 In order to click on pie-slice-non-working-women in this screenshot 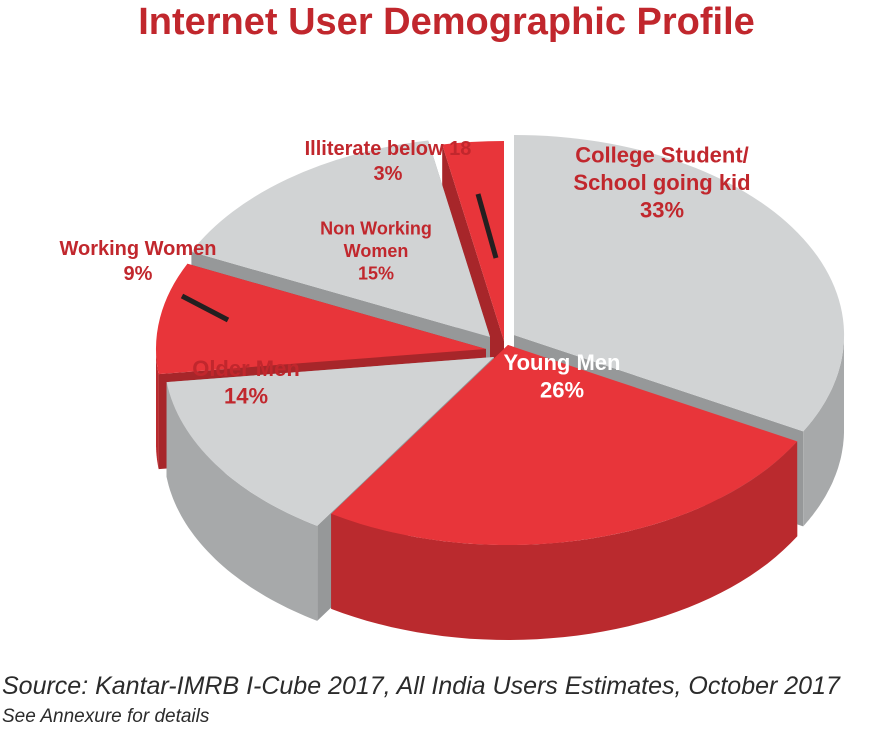, I will do `click(340, 238)`.